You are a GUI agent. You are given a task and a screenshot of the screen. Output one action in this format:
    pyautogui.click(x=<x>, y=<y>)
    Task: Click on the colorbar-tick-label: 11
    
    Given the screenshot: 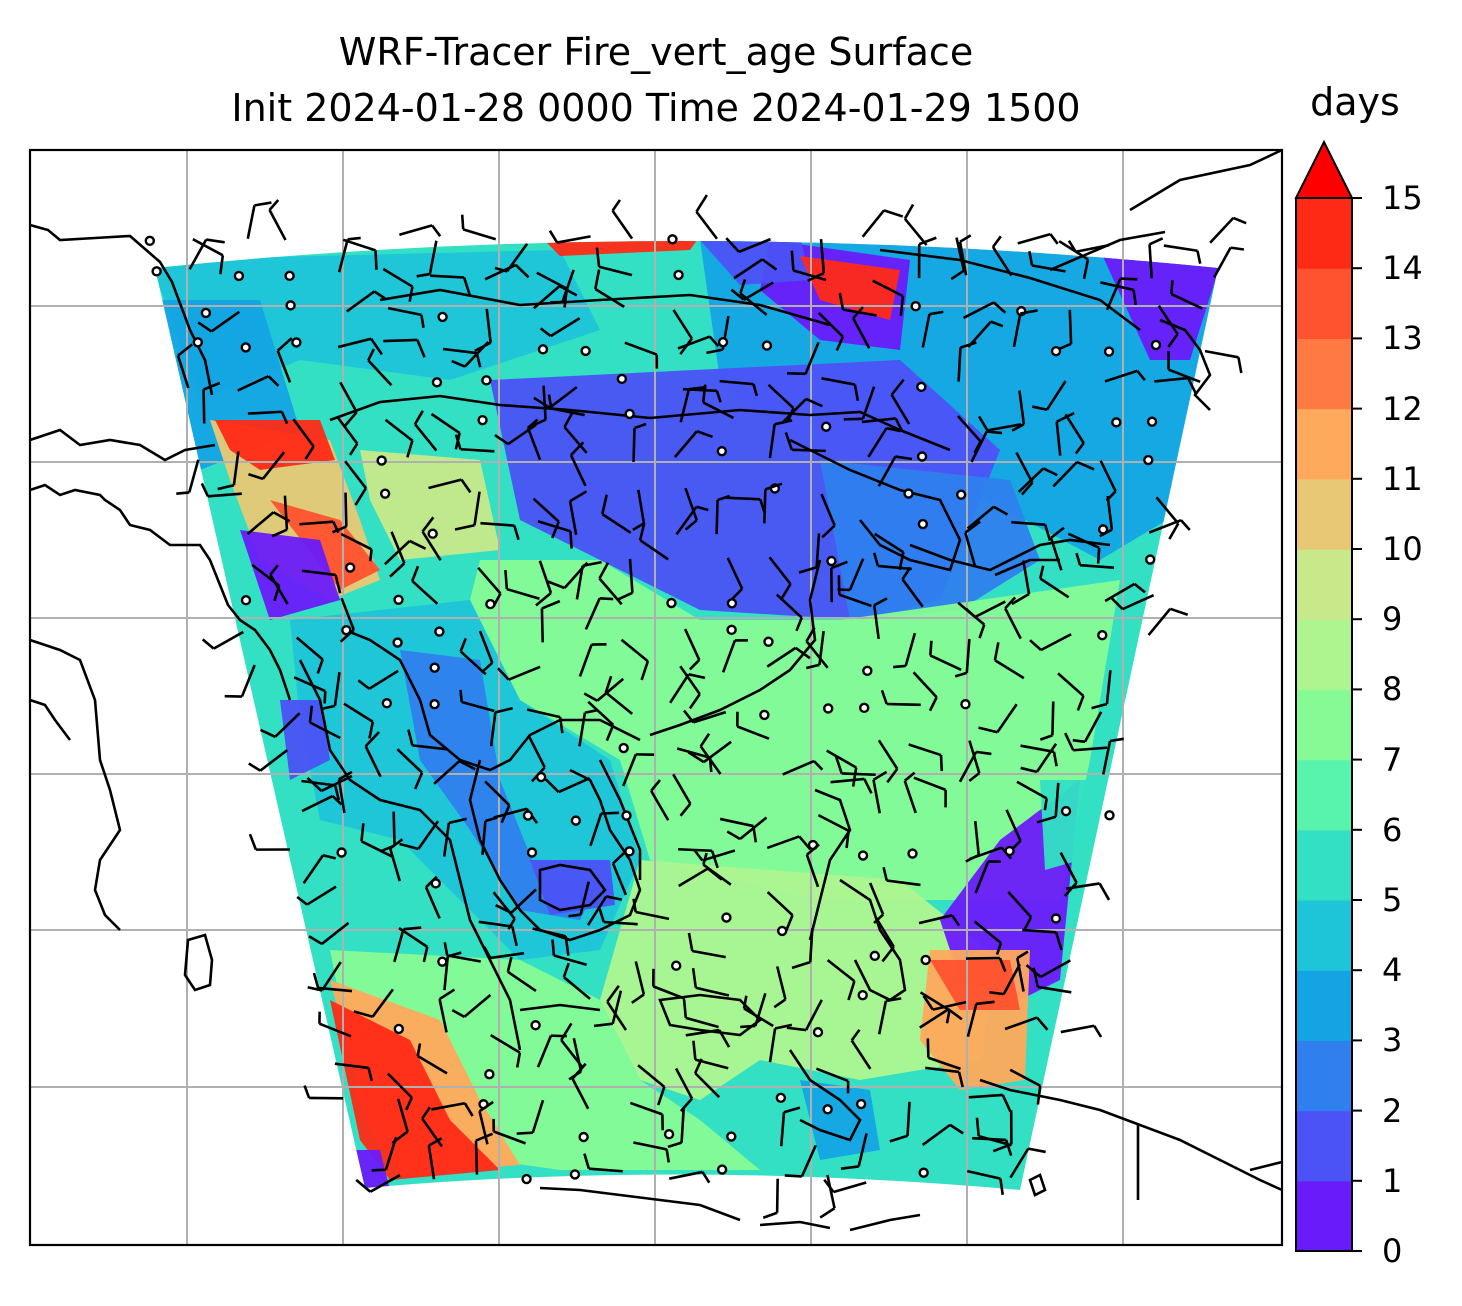 What is the action you would take?
    pyautogui.click(x=1402, y=478)
    